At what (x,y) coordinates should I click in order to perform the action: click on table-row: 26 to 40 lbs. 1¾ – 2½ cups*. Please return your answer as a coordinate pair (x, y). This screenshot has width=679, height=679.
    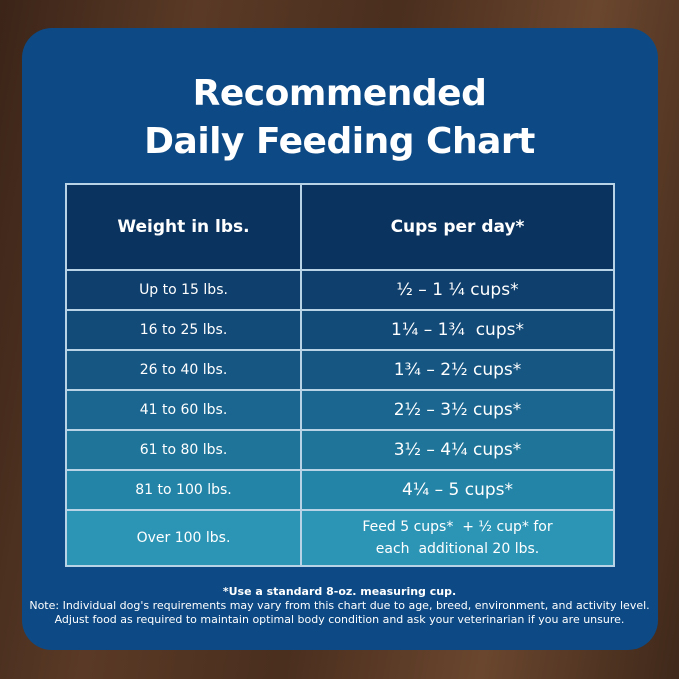
    Looking at the image, I should click on (340, 370).